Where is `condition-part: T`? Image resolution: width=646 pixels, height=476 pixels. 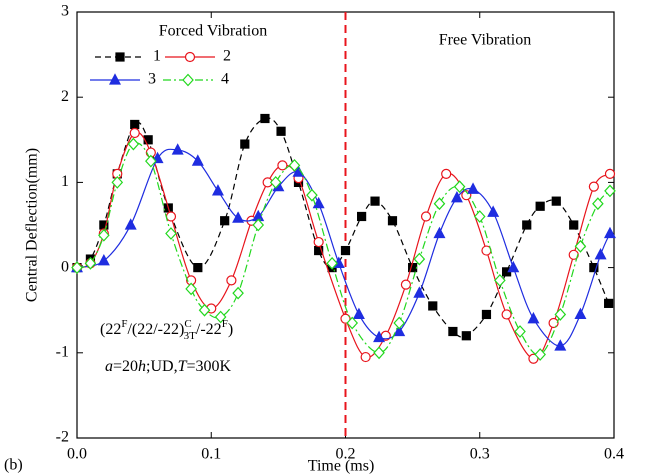
condition-part: T is located at coordinates (183, 366).